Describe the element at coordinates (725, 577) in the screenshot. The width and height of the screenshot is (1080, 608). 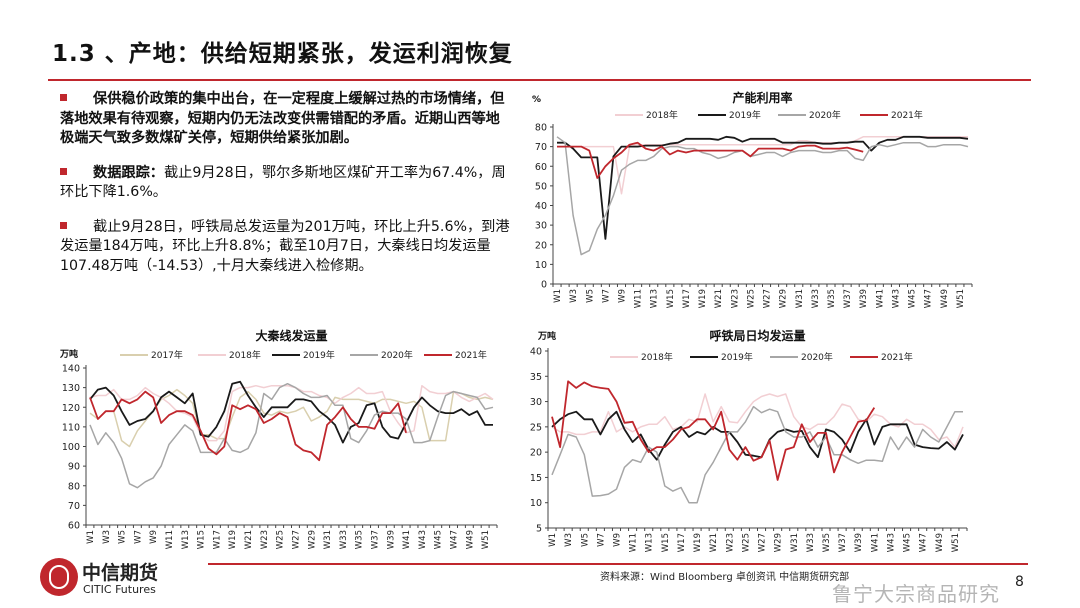
I see `source-note: 资料来源：Wind Bloomberg 卓创资讯 中信期货研究部` at that location.